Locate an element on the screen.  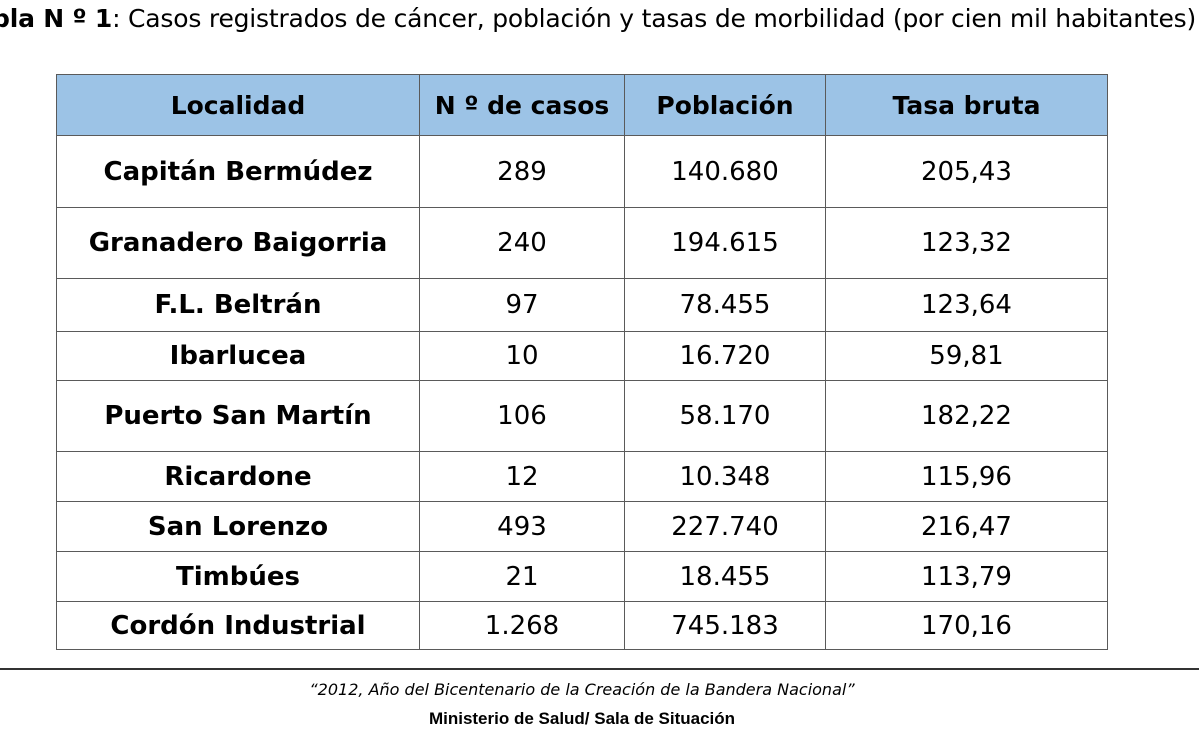
cell-poblacion: 78.455 is located at coordinates (725, 305).